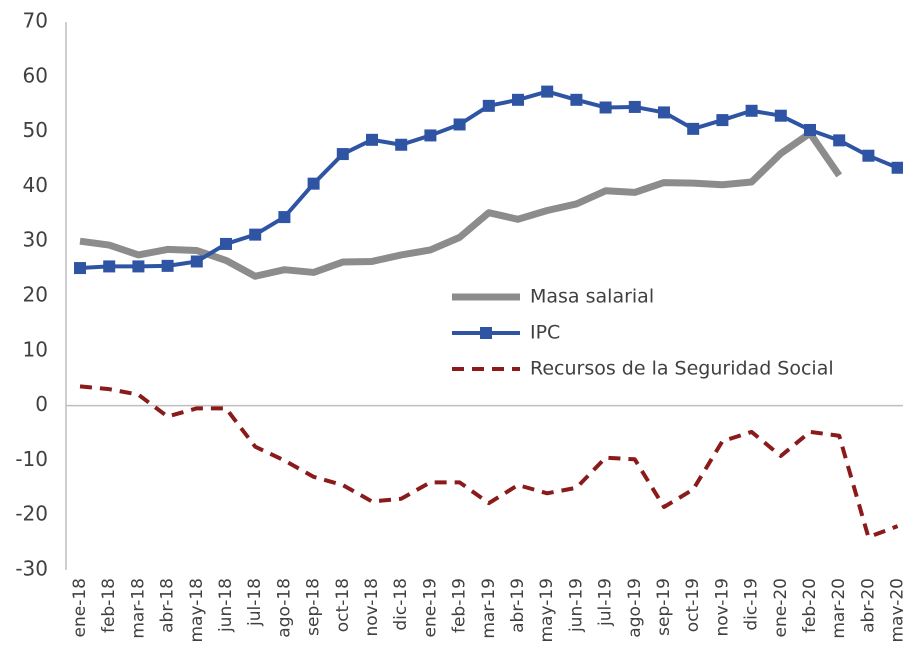 The width and height of the screenshot is (903, 664). Describe the element at coordinates (197, 610) in the screenshot. I see `x-tick-label: may-18` at that location.